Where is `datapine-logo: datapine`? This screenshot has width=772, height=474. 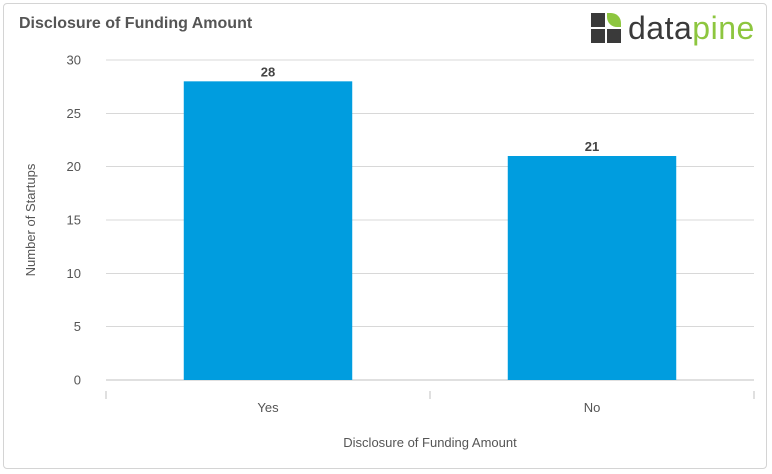
datapine-logo: datapine is located at coordinates (673, 28).